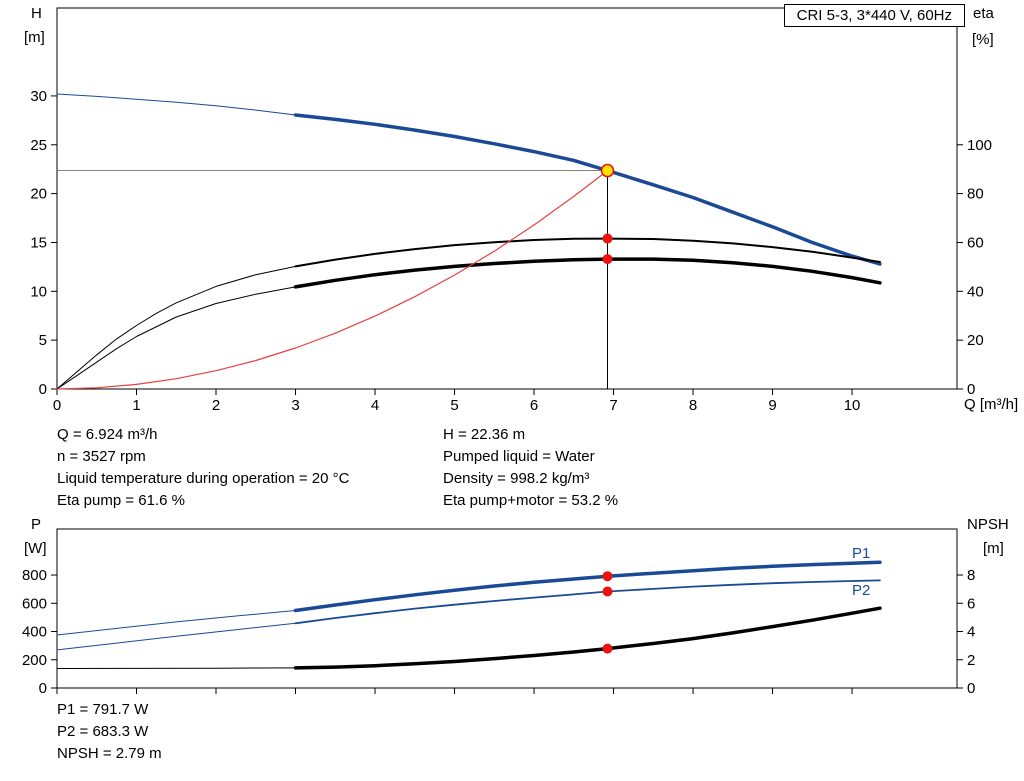  What do you see at coordinates (35, 548) in the screenshot?
I see `p-axis-unit: [W]` at bounding box center [35, 548].